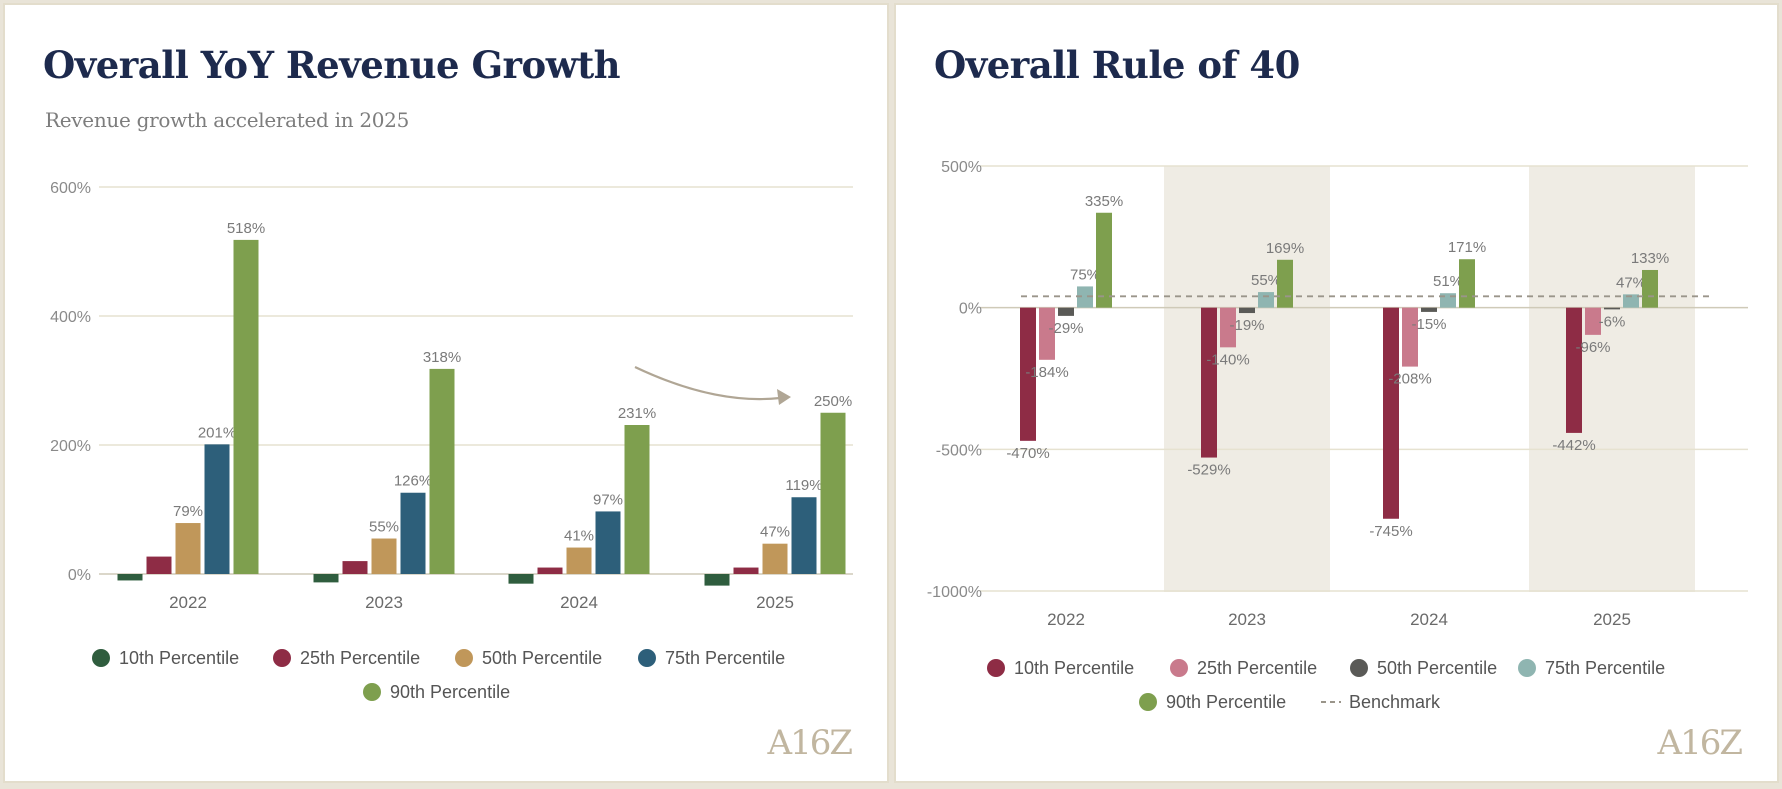 The width and height of the screenshot is (1782, 789). Describe the element at coordinates (1208, 470) in the screenshot. I see `data-label: -529%` at that location.